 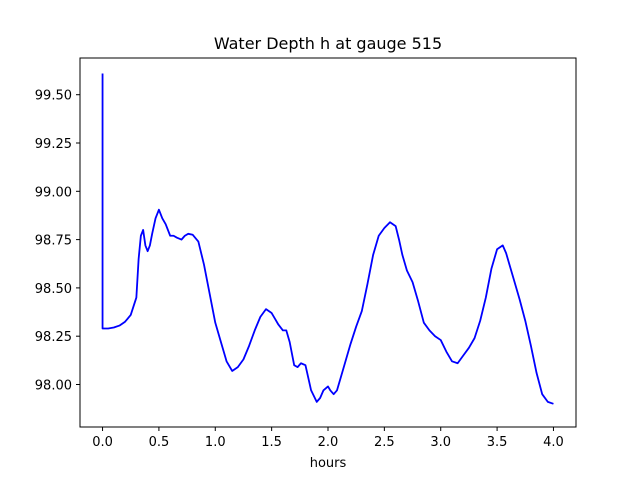 I want to click on y-tick-label: 99.50, so click(x=53, y=96).